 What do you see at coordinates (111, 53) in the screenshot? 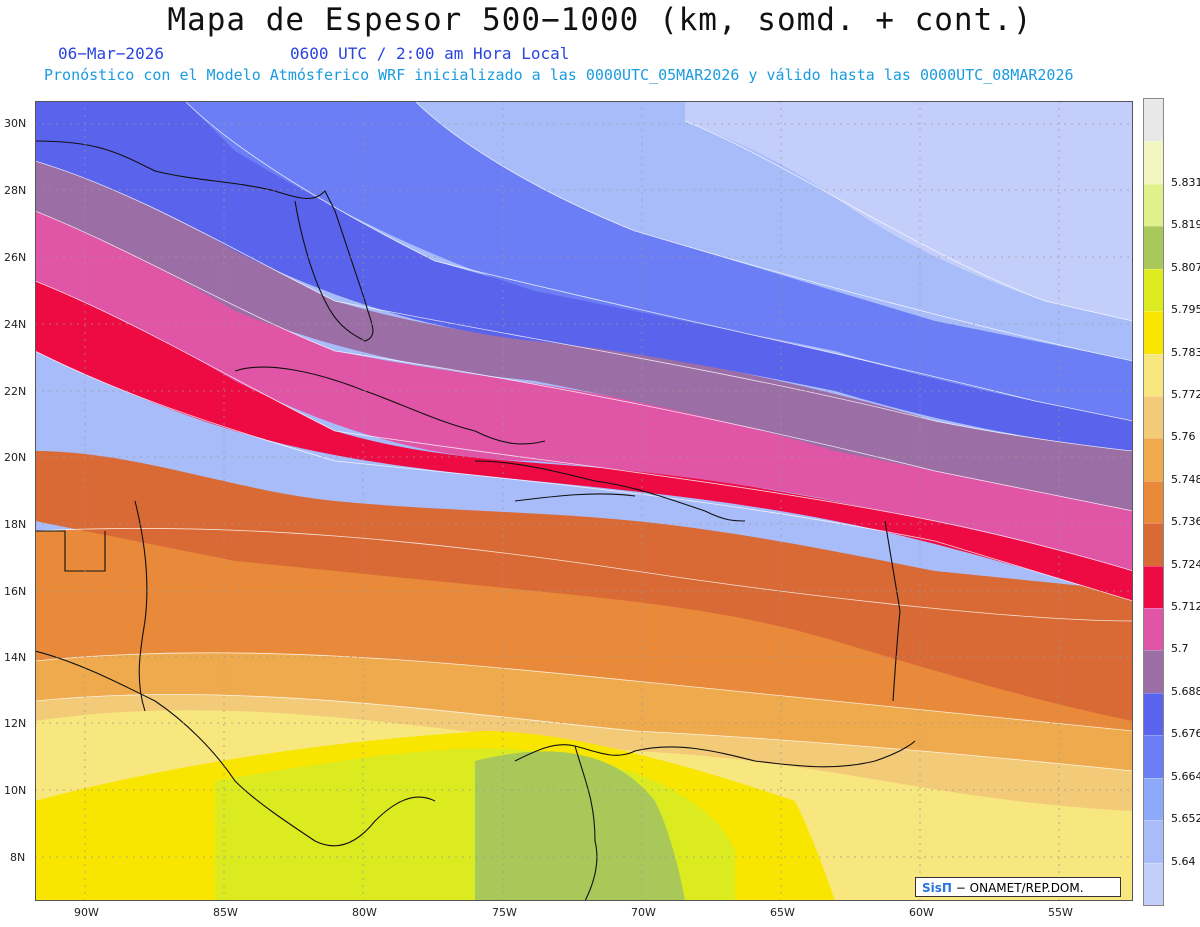
I see `date-label: 06−Mar−2026` at bounding box center [111, 53].